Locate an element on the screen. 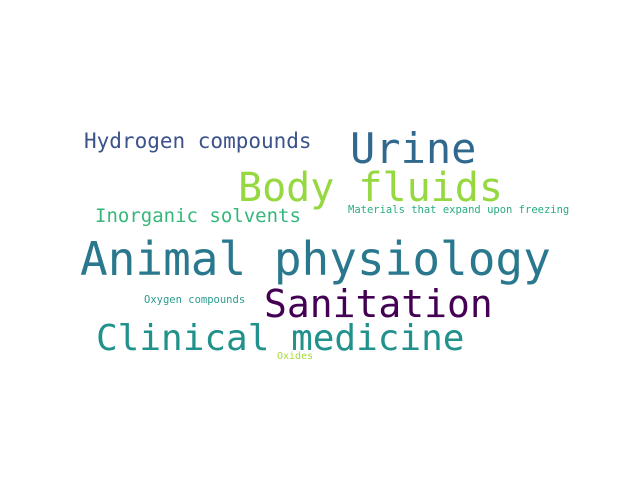 This screenshot has width=640, height=480. word-hydrogen-compounds: Hydrogen compounds is located at coordinates (198, 141).